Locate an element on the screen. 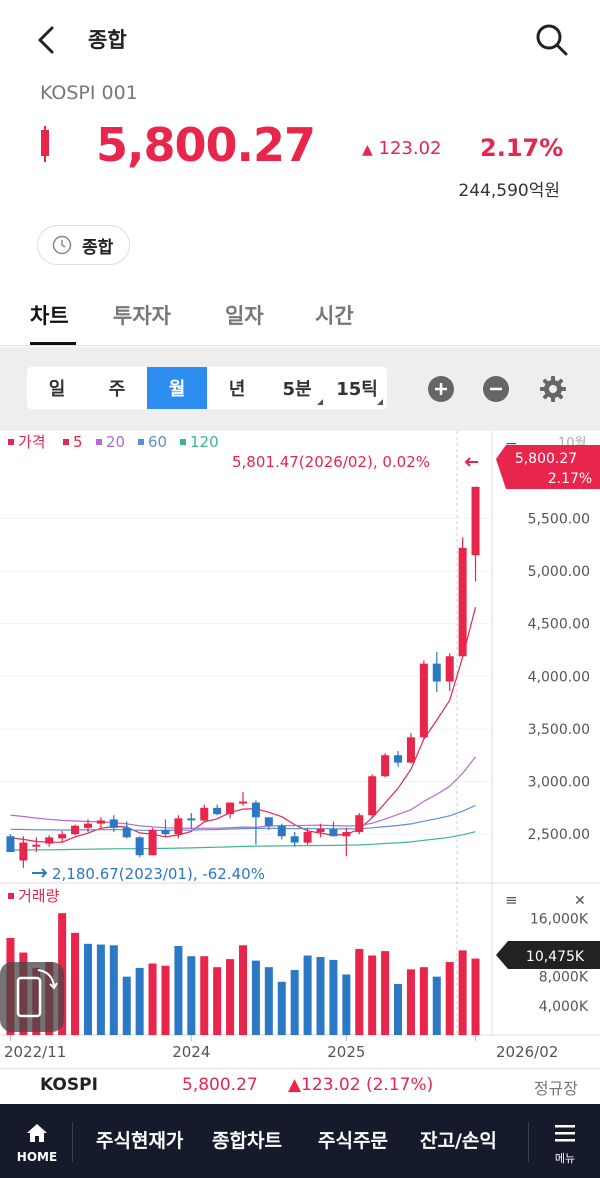  up-triangle-icon: ▲ is located at coordinates (367, 150).